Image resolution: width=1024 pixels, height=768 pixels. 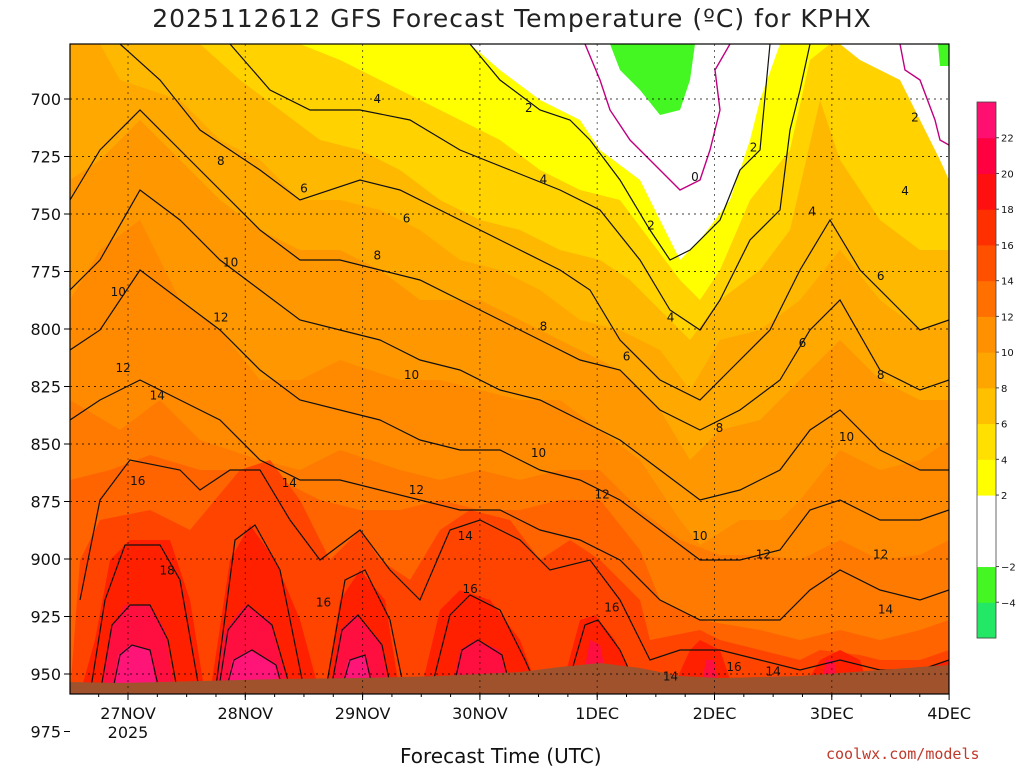 What do you see at coordinates (45, 559) in the screenshot?
I see `y-tick-label: 900` at bounding box center [45, 559].